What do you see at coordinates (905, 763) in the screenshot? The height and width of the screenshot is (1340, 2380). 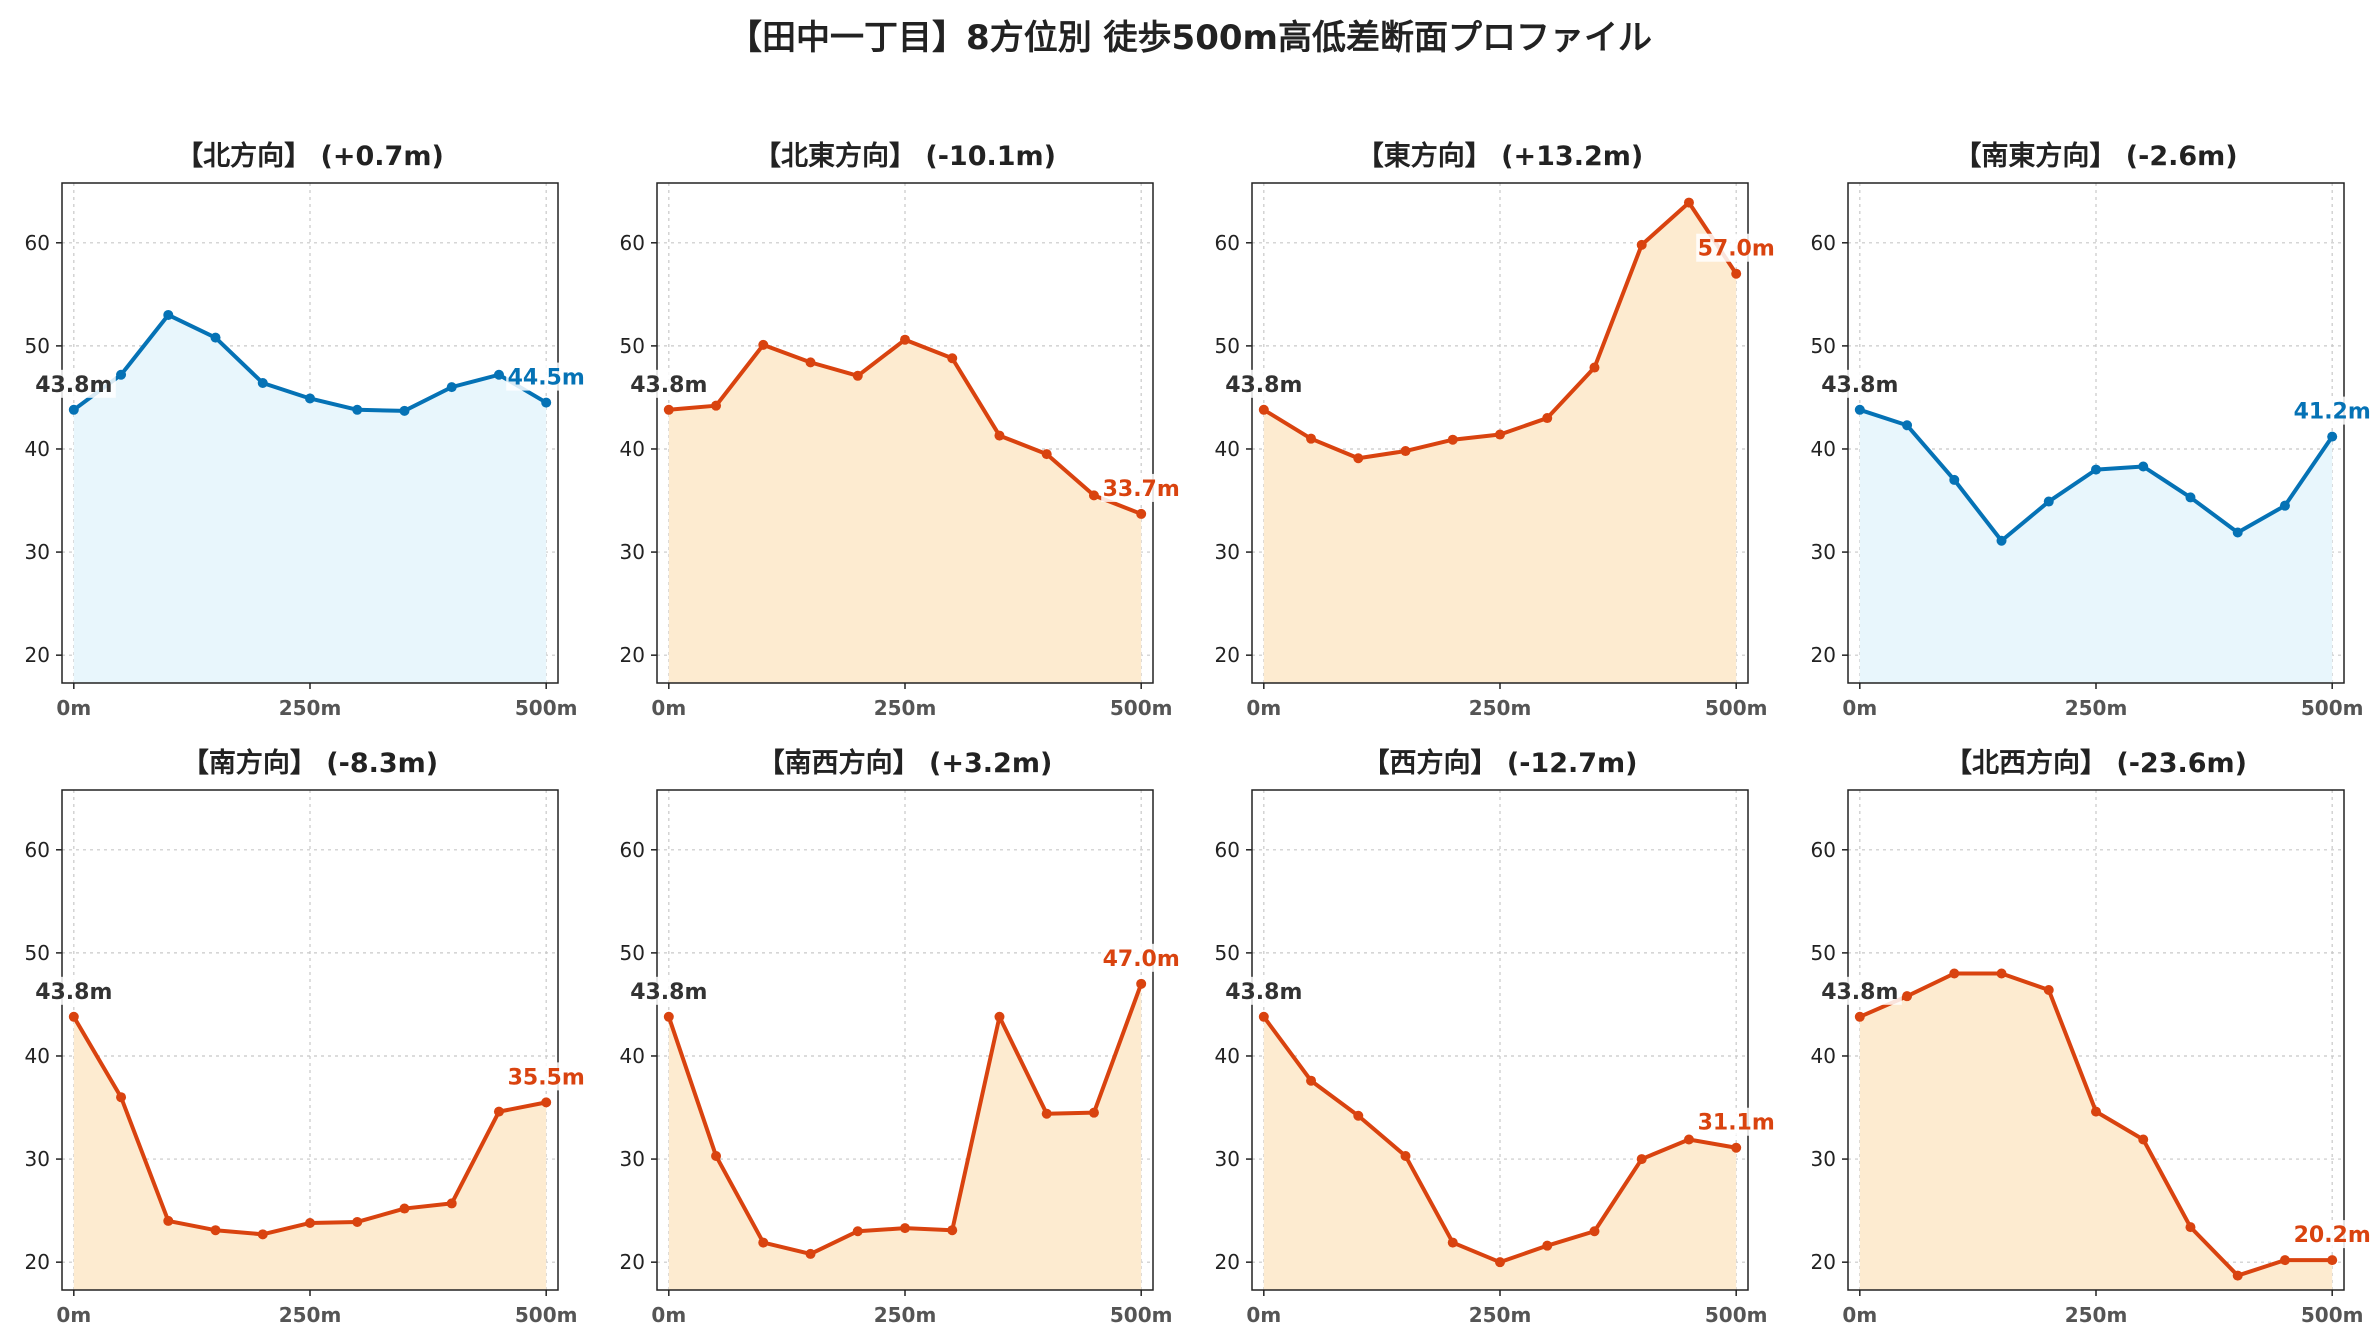 I see `panel-title: 【南西方向】 (+3.2m)` at bounding box center [905, 763].